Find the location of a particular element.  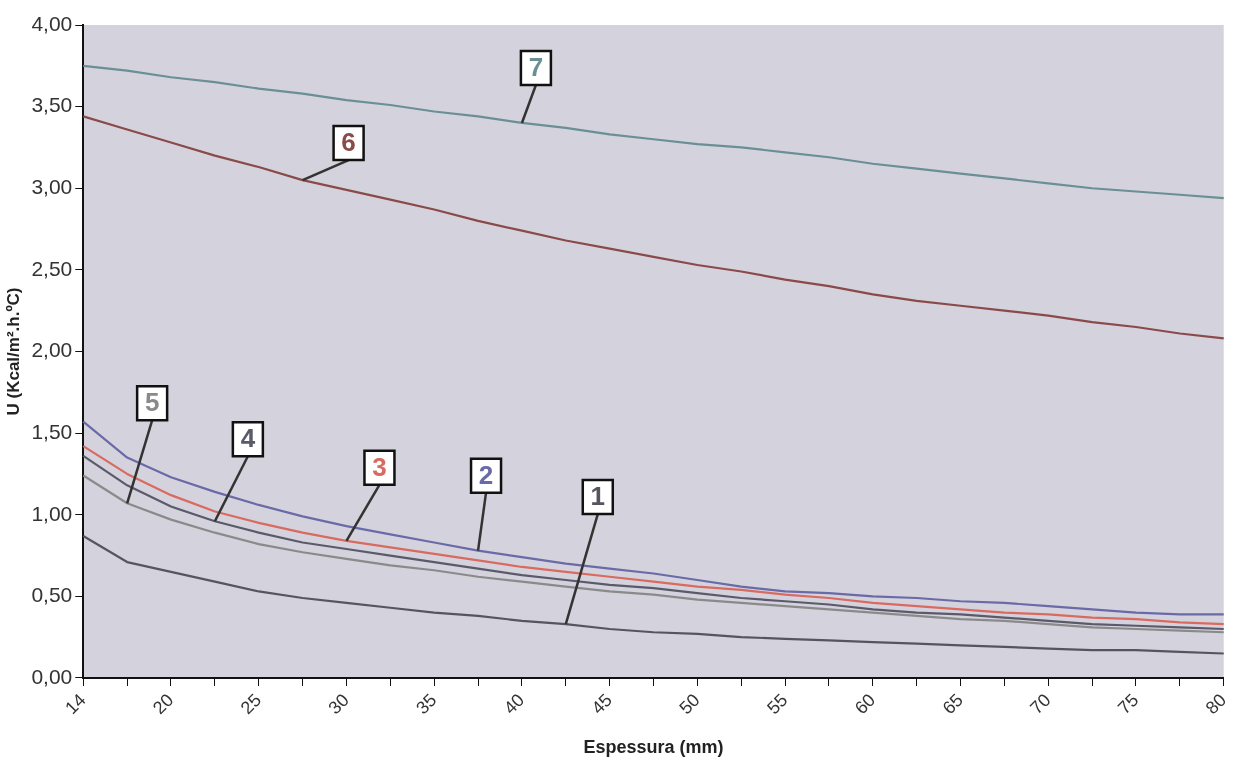

x-tick-label: 45 is located at coordinates (601, 704).